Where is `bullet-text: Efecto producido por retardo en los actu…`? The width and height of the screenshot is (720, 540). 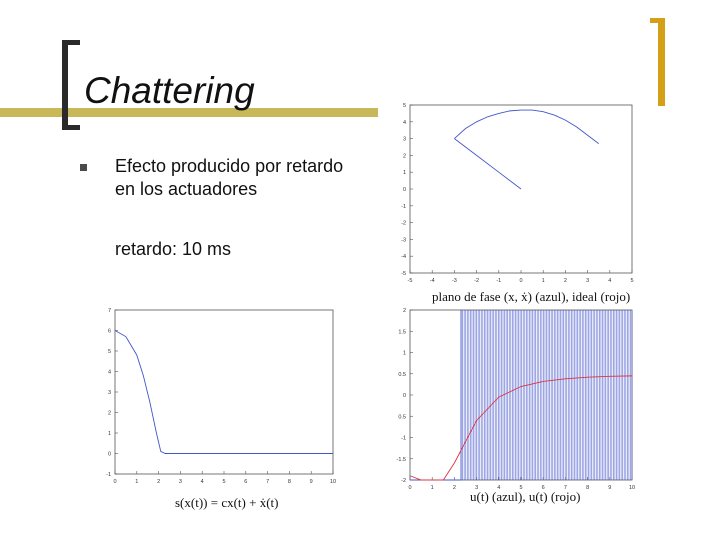 bullet-text: Efecto producido por retardo en los actu… is located at coordinates (229, 177).